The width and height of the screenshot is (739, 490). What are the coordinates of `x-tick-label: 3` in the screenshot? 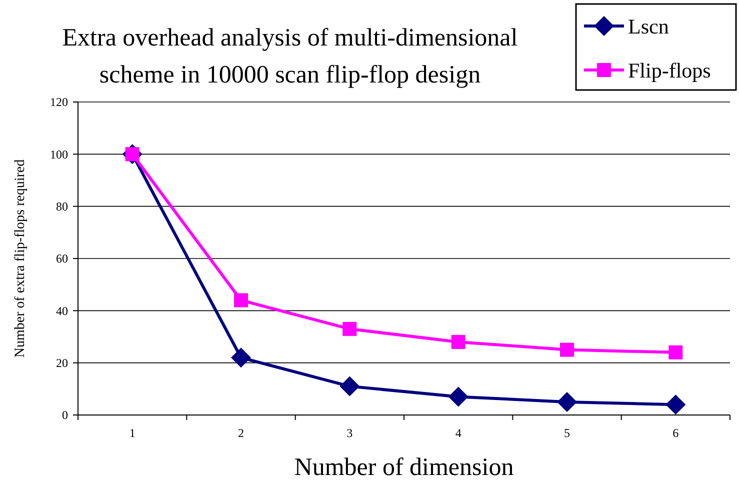 It's located at (349, 433).